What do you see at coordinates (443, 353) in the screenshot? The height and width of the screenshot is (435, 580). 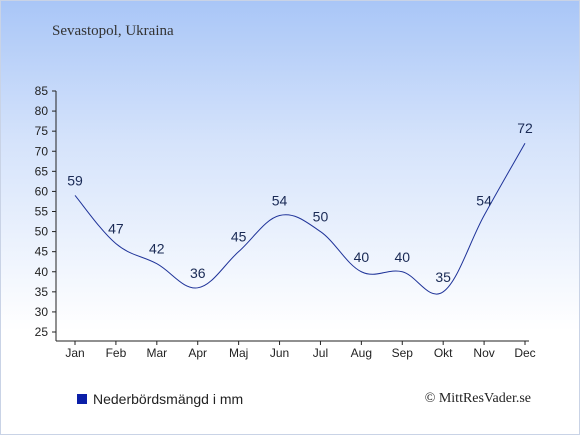 I see `x-tick-label: Okt` at bounding box center [443, 353].